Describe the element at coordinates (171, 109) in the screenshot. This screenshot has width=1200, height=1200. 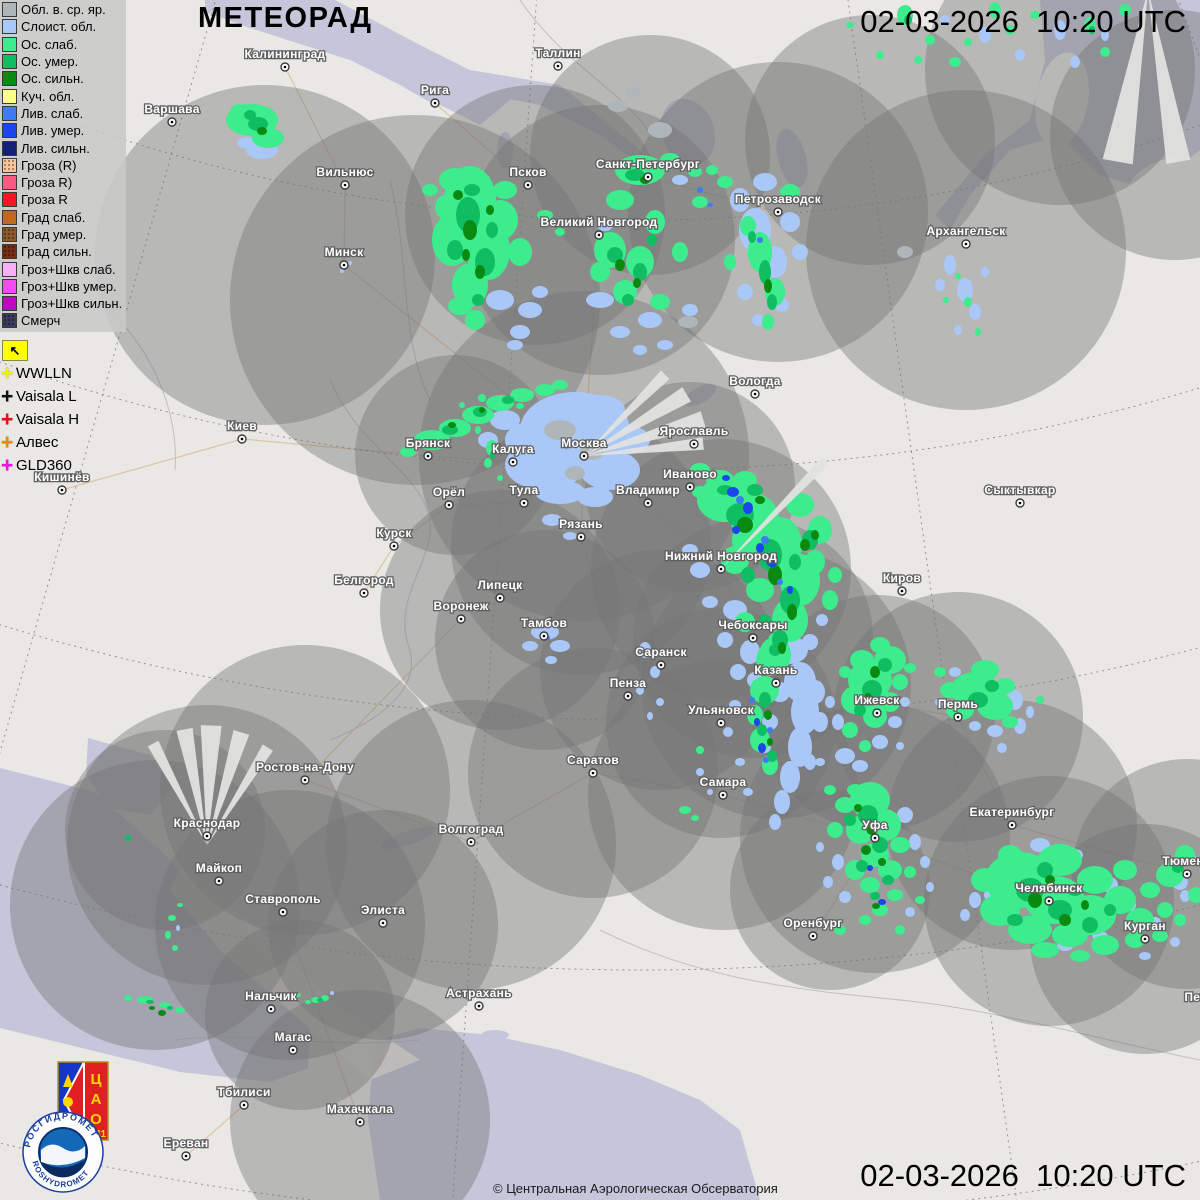
I see `city-label: Варшава` at that location.